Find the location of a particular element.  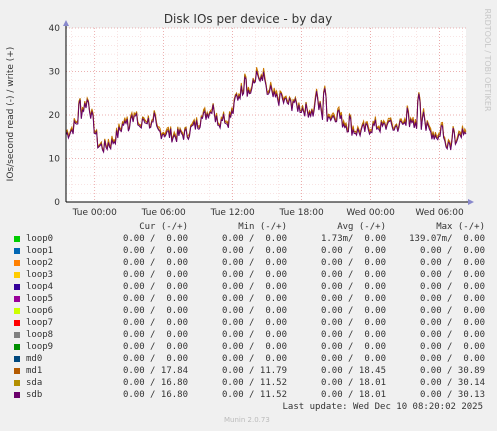

last-update: Last update: Wed Dec 10 08:20:02 2025 is located at coordinates (382, 407).